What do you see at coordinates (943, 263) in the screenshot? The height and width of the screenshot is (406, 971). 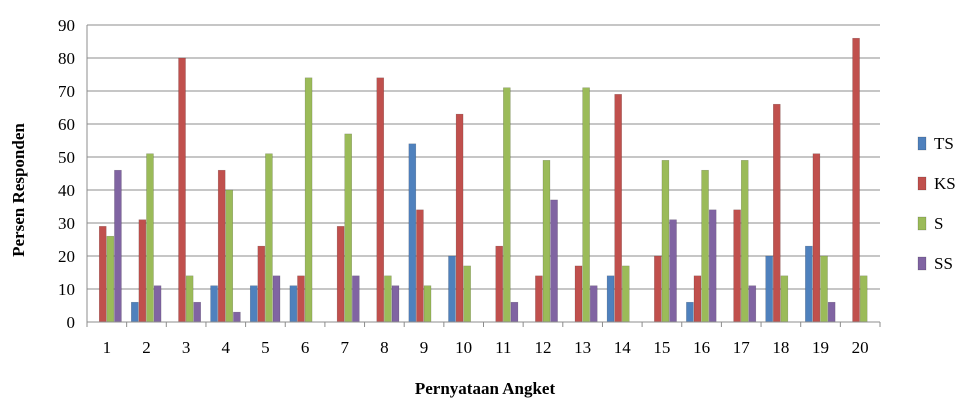 I see `legend-label: SS` at bounding box center [943, 263].